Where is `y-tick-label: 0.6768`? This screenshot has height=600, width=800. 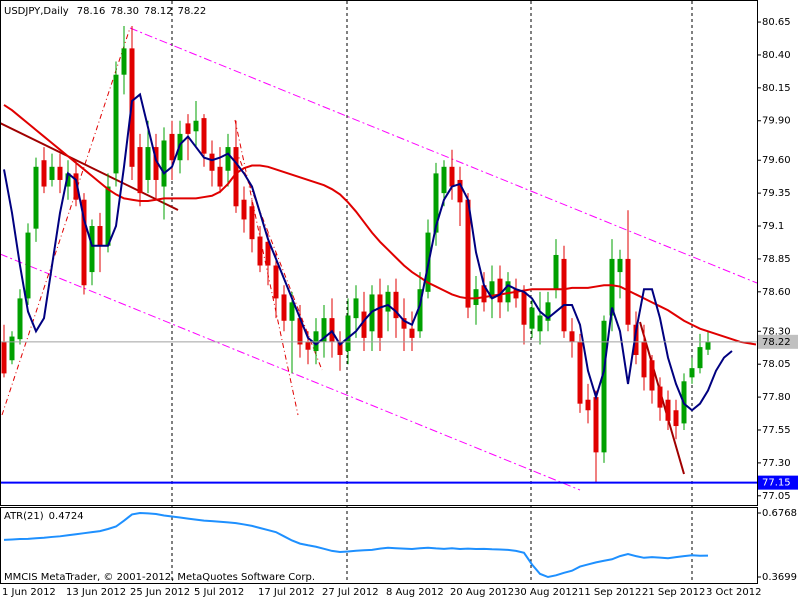 y-tick-label: 0.6768 is located at coordinates (779, 513).